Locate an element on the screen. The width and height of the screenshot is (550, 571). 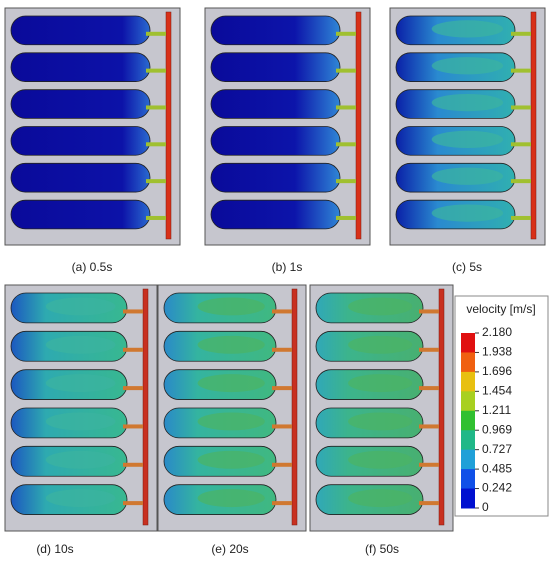
panel-caption: (d) 10s is located at coordinates (54, 549).